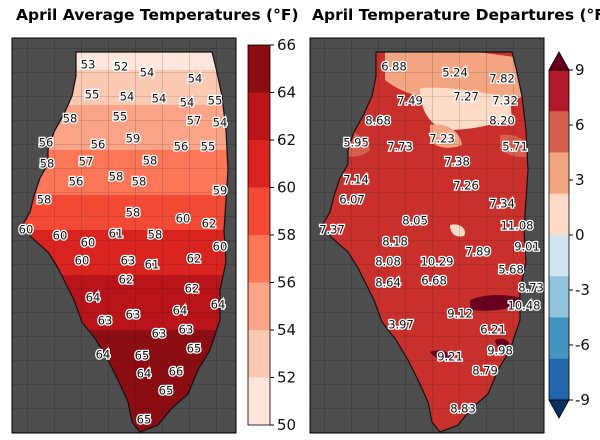 The height and width of the screenshot is (440, 600). What do you see at coordinates (395, 242) in the screenshot?
I see `departure-value-label: 8.18` at bounding box center [395, 242].